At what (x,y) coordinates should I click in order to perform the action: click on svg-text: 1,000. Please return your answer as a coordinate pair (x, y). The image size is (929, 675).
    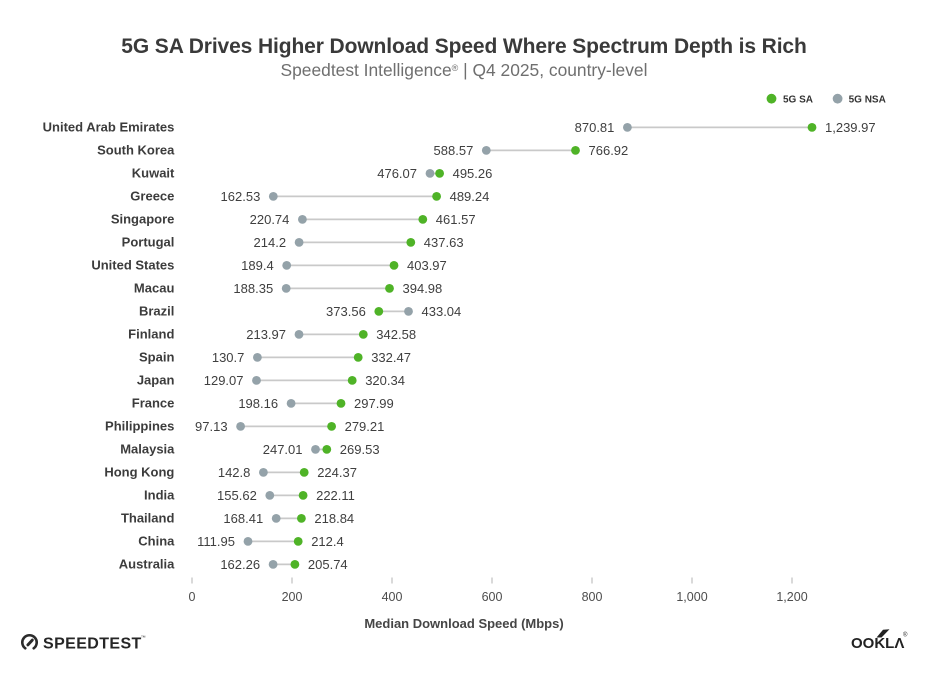
    Looking at the image, I should click on (691, 597).